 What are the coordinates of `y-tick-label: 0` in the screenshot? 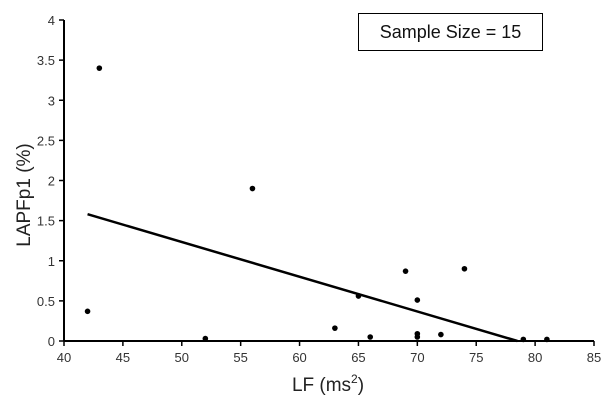 It's located at (51, 341).